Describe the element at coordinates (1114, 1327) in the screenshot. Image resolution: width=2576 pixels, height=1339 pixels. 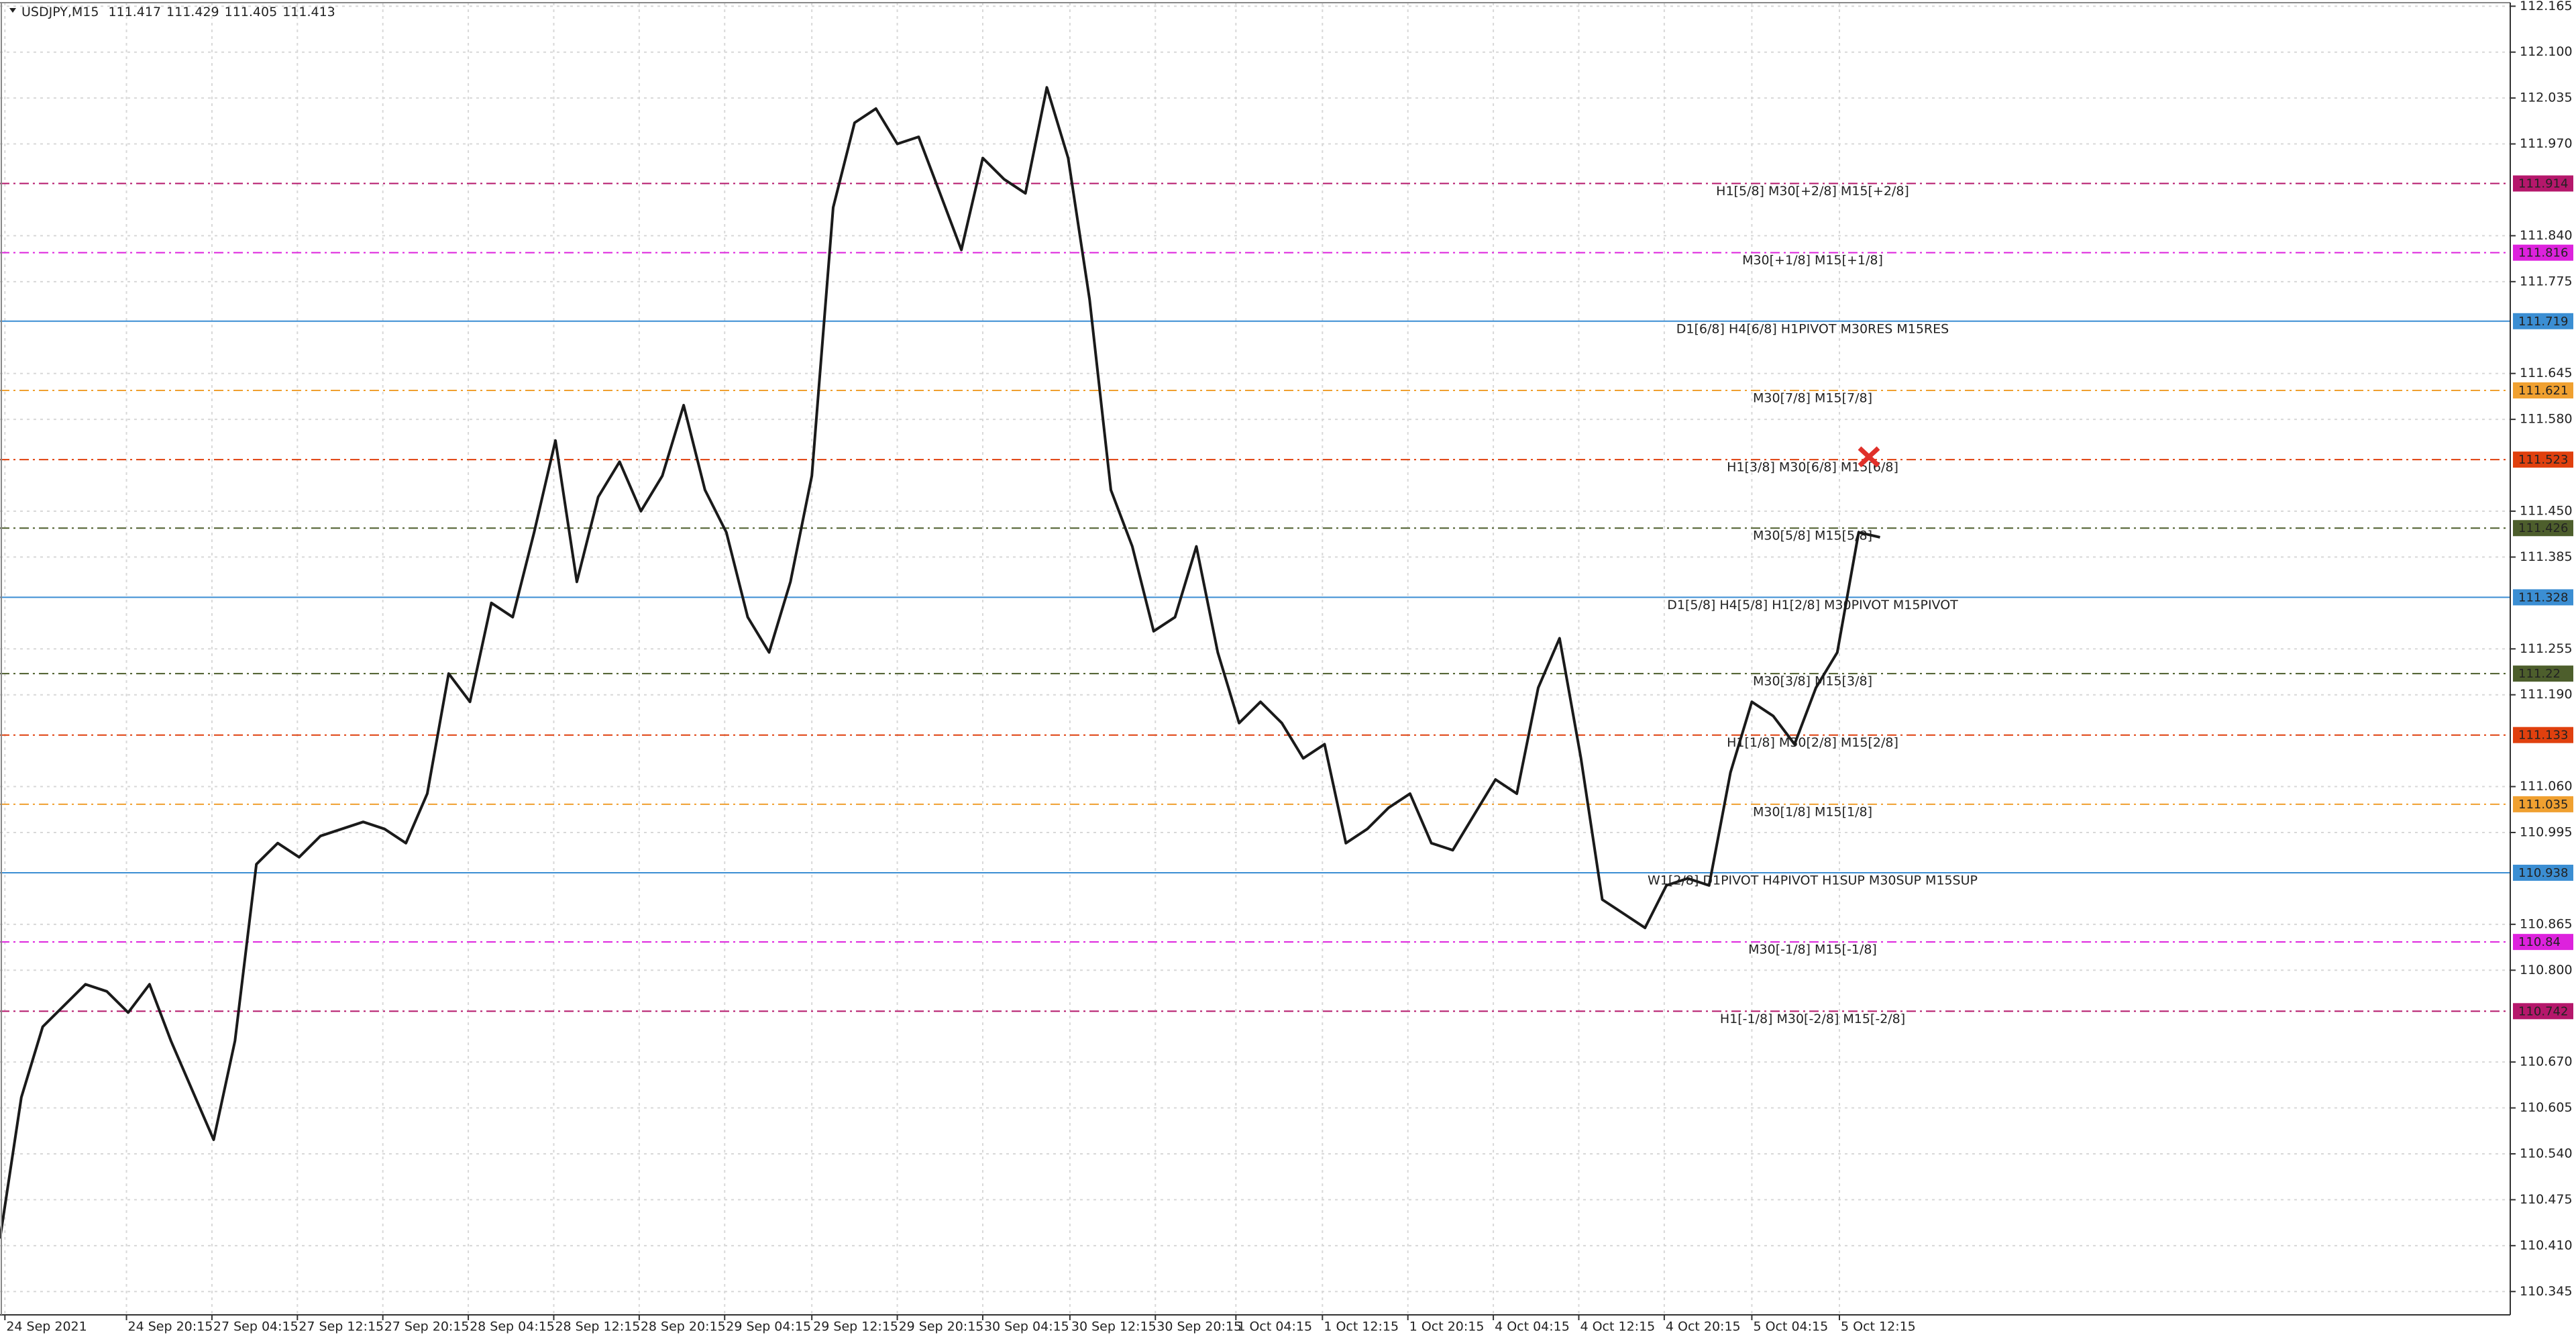
I see `x-tick-label: 30 Sep 12:15` at that location.